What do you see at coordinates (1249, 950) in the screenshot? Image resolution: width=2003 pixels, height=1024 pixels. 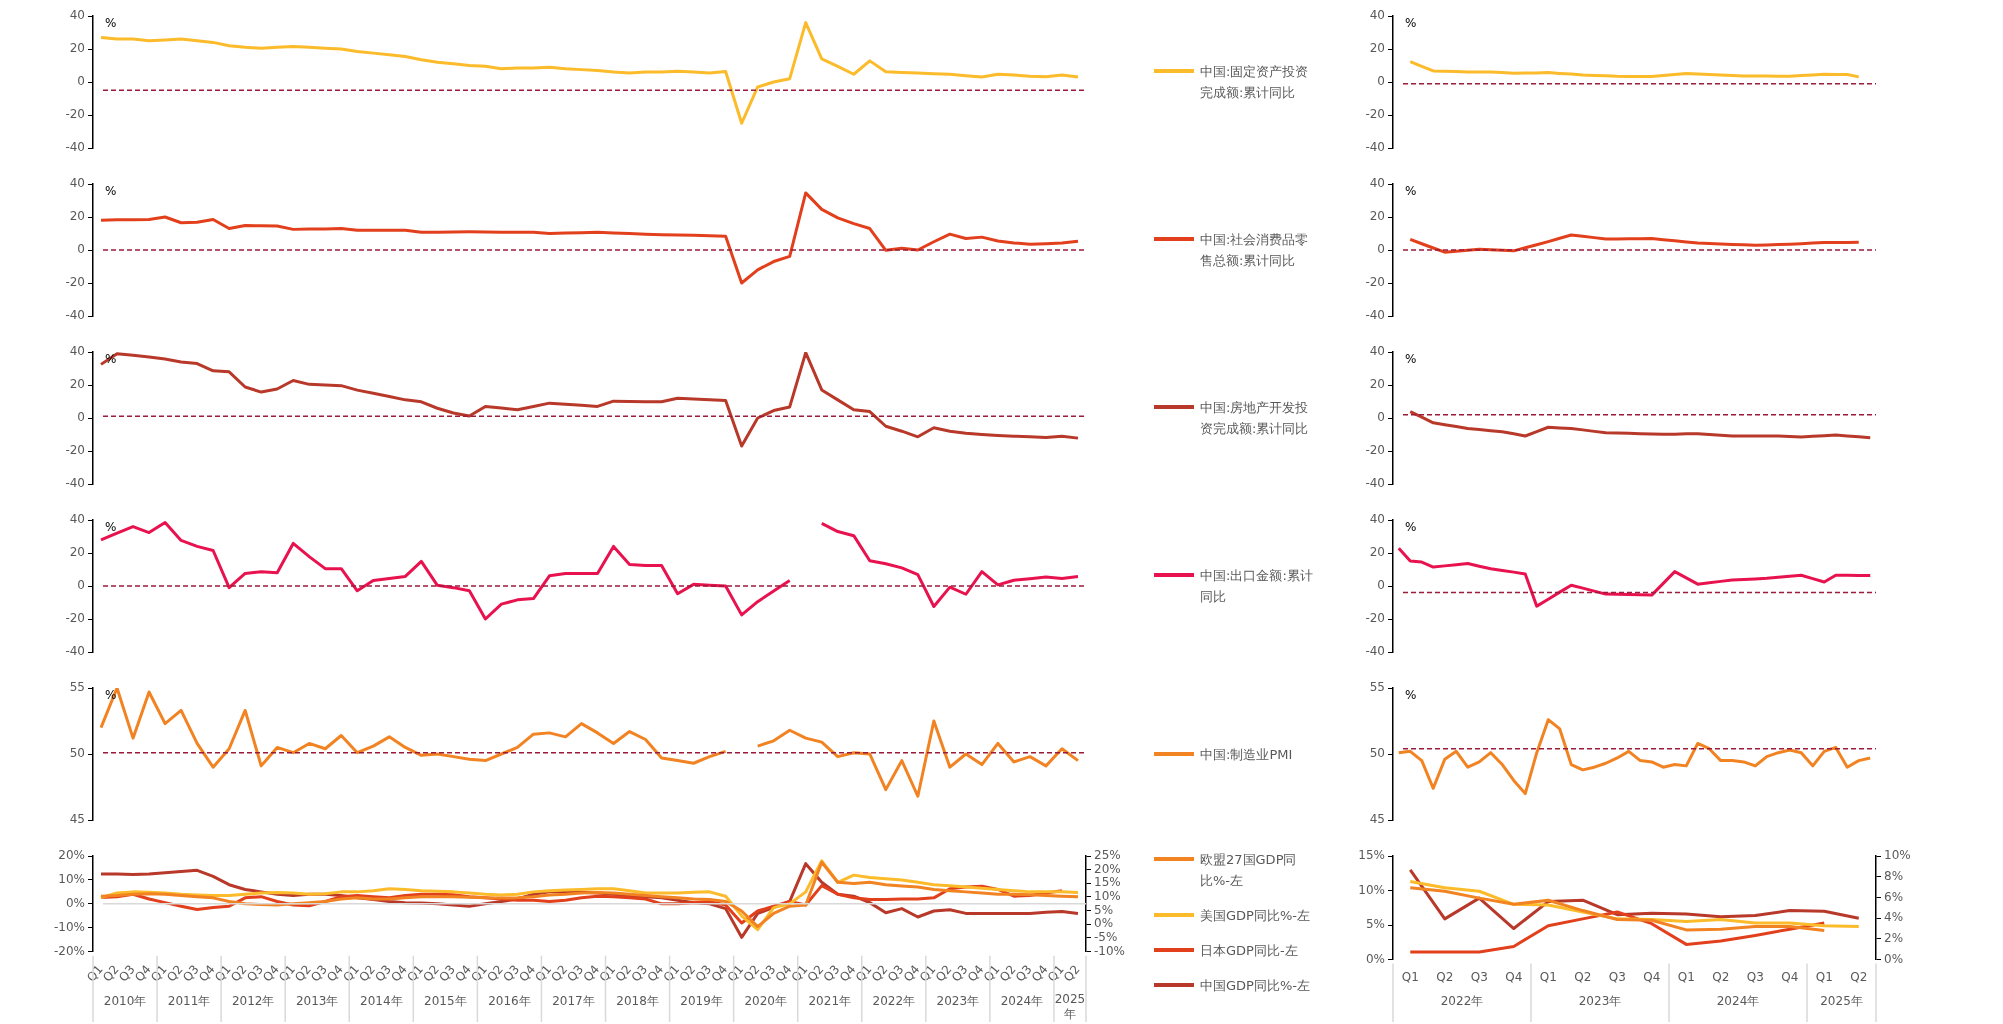 I see `legend-label: 日本GDP同比-左` at bounding box center [1249, 950].